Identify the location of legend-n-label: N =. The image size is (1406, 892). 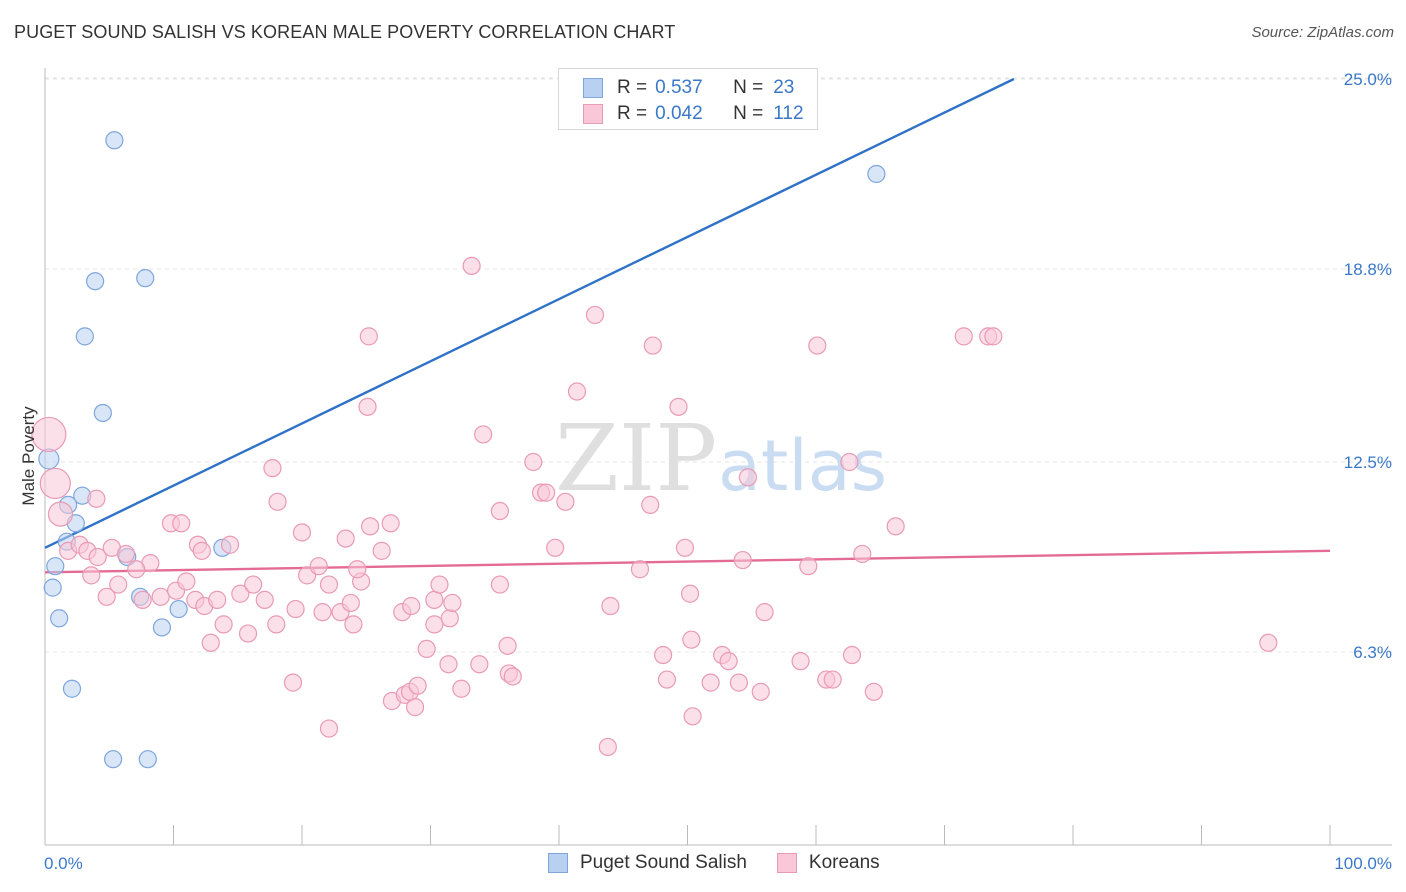
(748, 113).